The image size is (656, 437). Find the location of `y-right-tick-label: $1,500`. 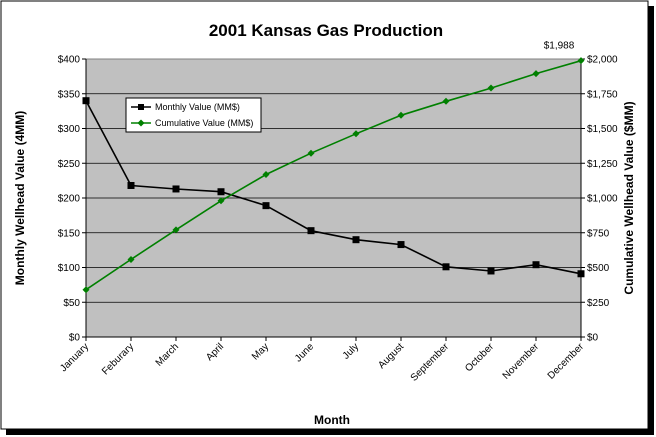

y-right-tick-label: $1,500 is located at coordinates (602, 129).